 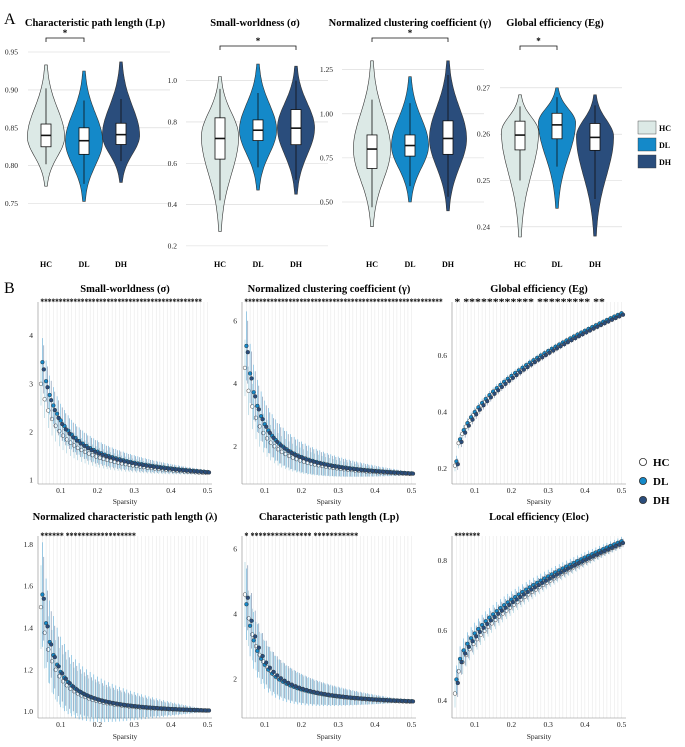 I want to click on x-tick-label: 0.2, so click(x=98, y=724).